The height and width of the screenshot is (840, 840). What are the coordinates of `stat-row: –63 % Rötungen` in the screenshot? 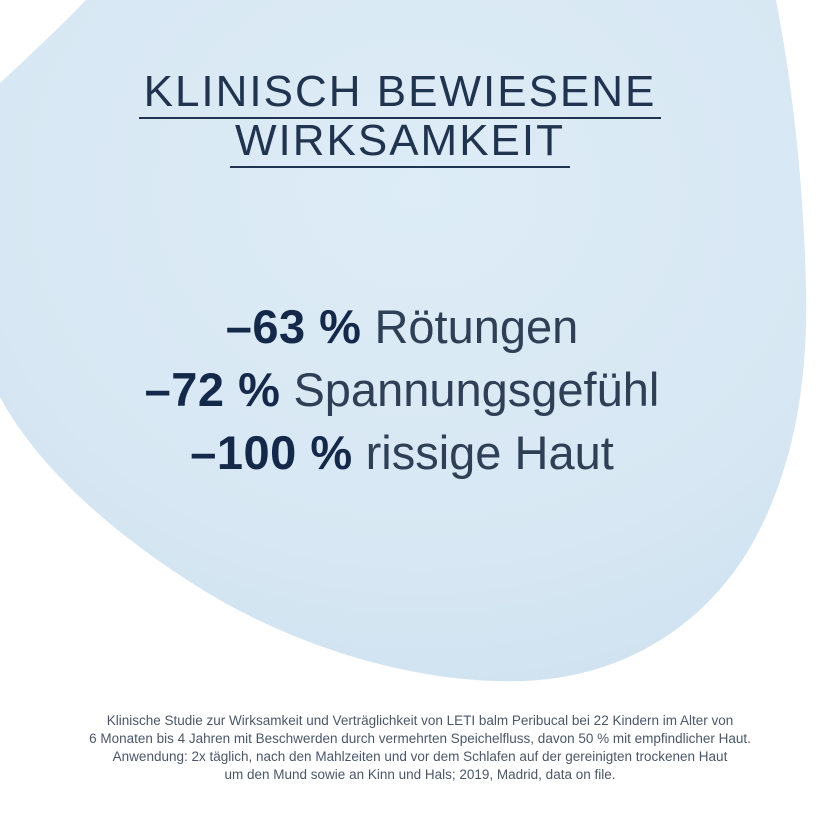 It's located at (411, 326).